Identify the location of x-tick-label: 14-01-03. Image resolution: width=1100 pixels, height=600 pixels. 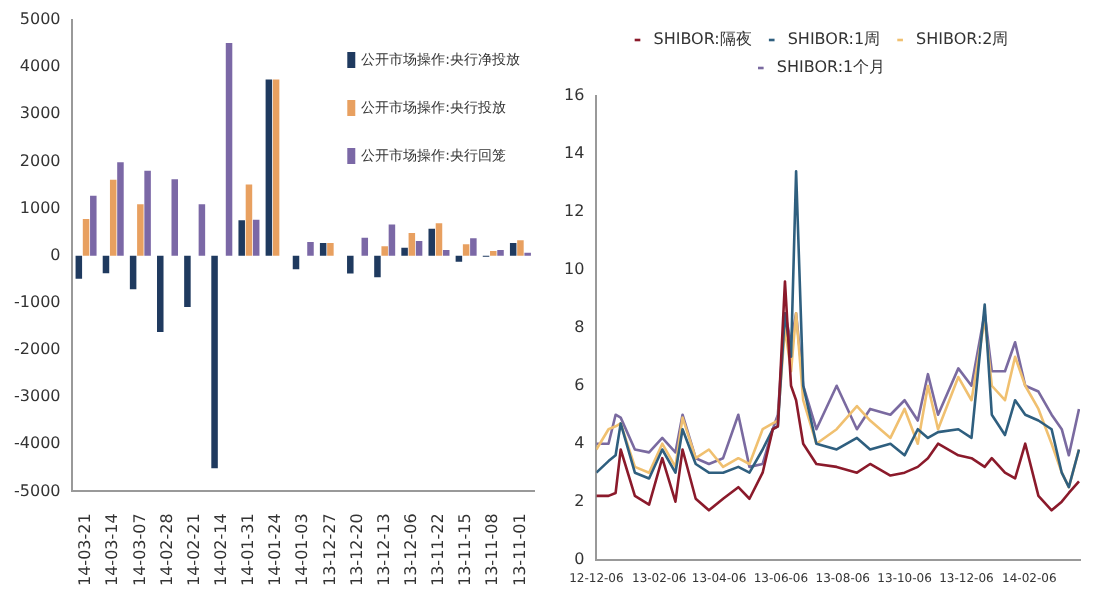
(302, 549).